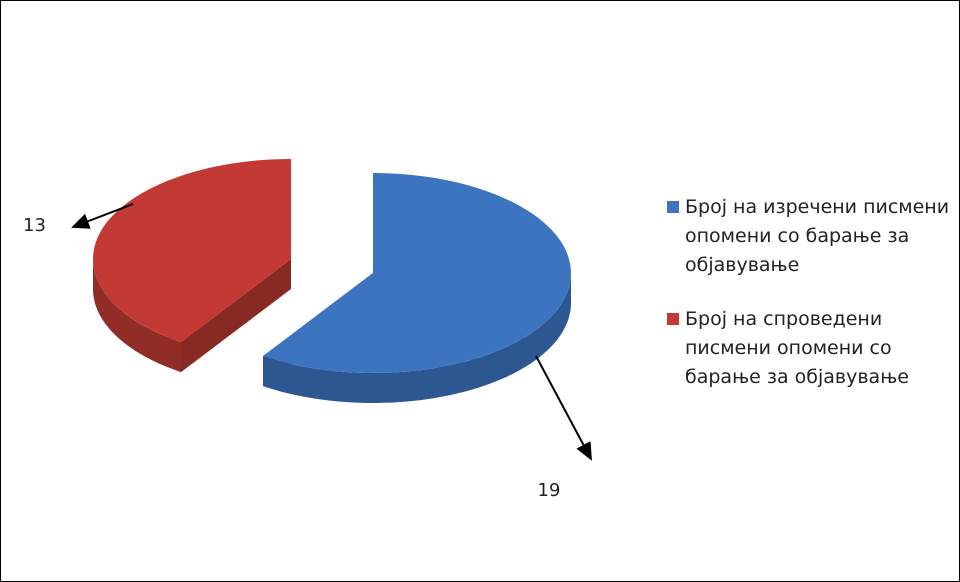 The image size is (960, 582). What do you see at coordinates (549, 490) in the screenshot?
I see `data-label: 19` at bounding box center [549, 490].